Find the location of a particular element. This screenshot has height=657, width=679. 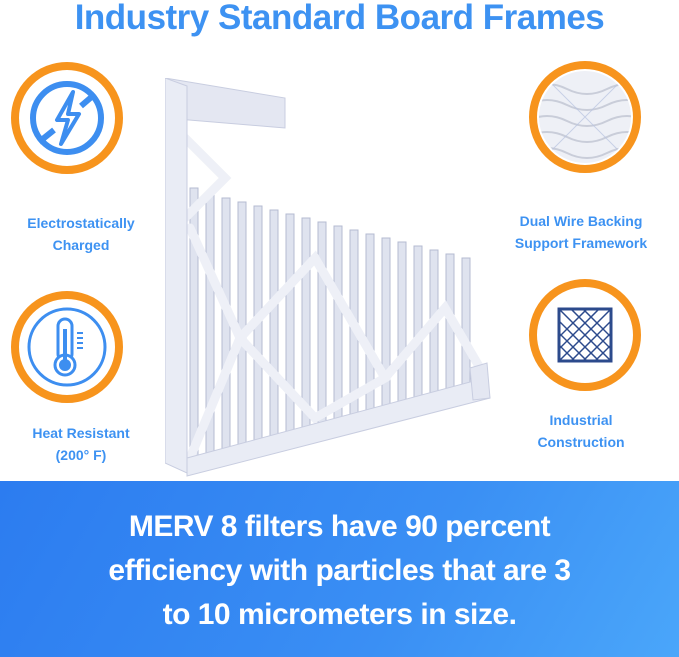

industrial-badge is located at coordinates (585, 335).